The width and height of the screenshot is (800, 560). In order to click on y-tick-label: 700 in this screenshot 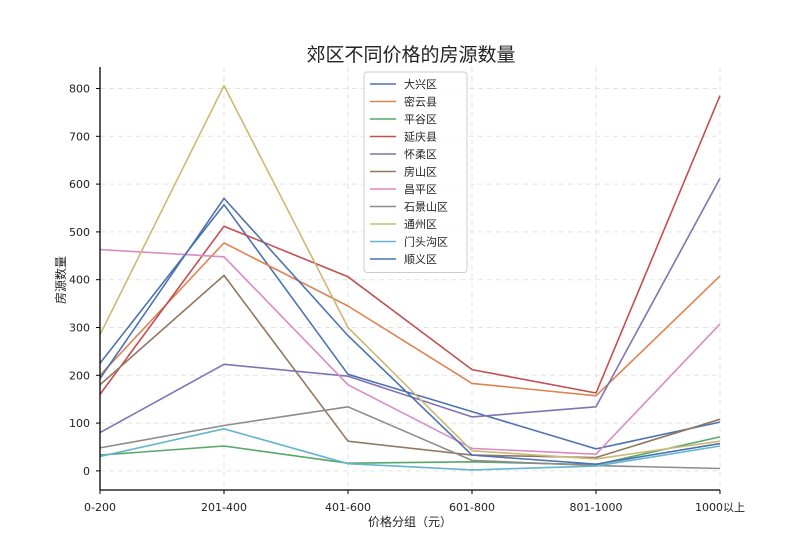, I will do `click(79, 136)`.